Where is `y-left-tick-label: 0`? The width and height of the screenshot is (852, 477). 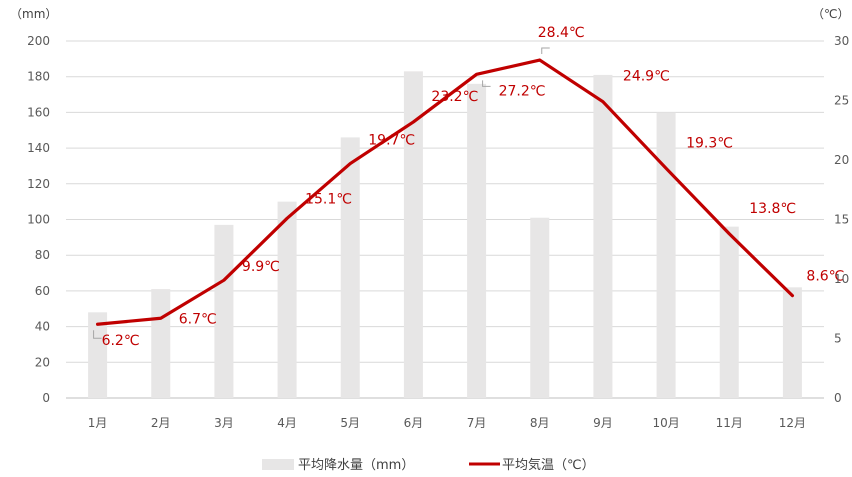
y-left-tick-label: 0 is located at coordinates (46, 398).